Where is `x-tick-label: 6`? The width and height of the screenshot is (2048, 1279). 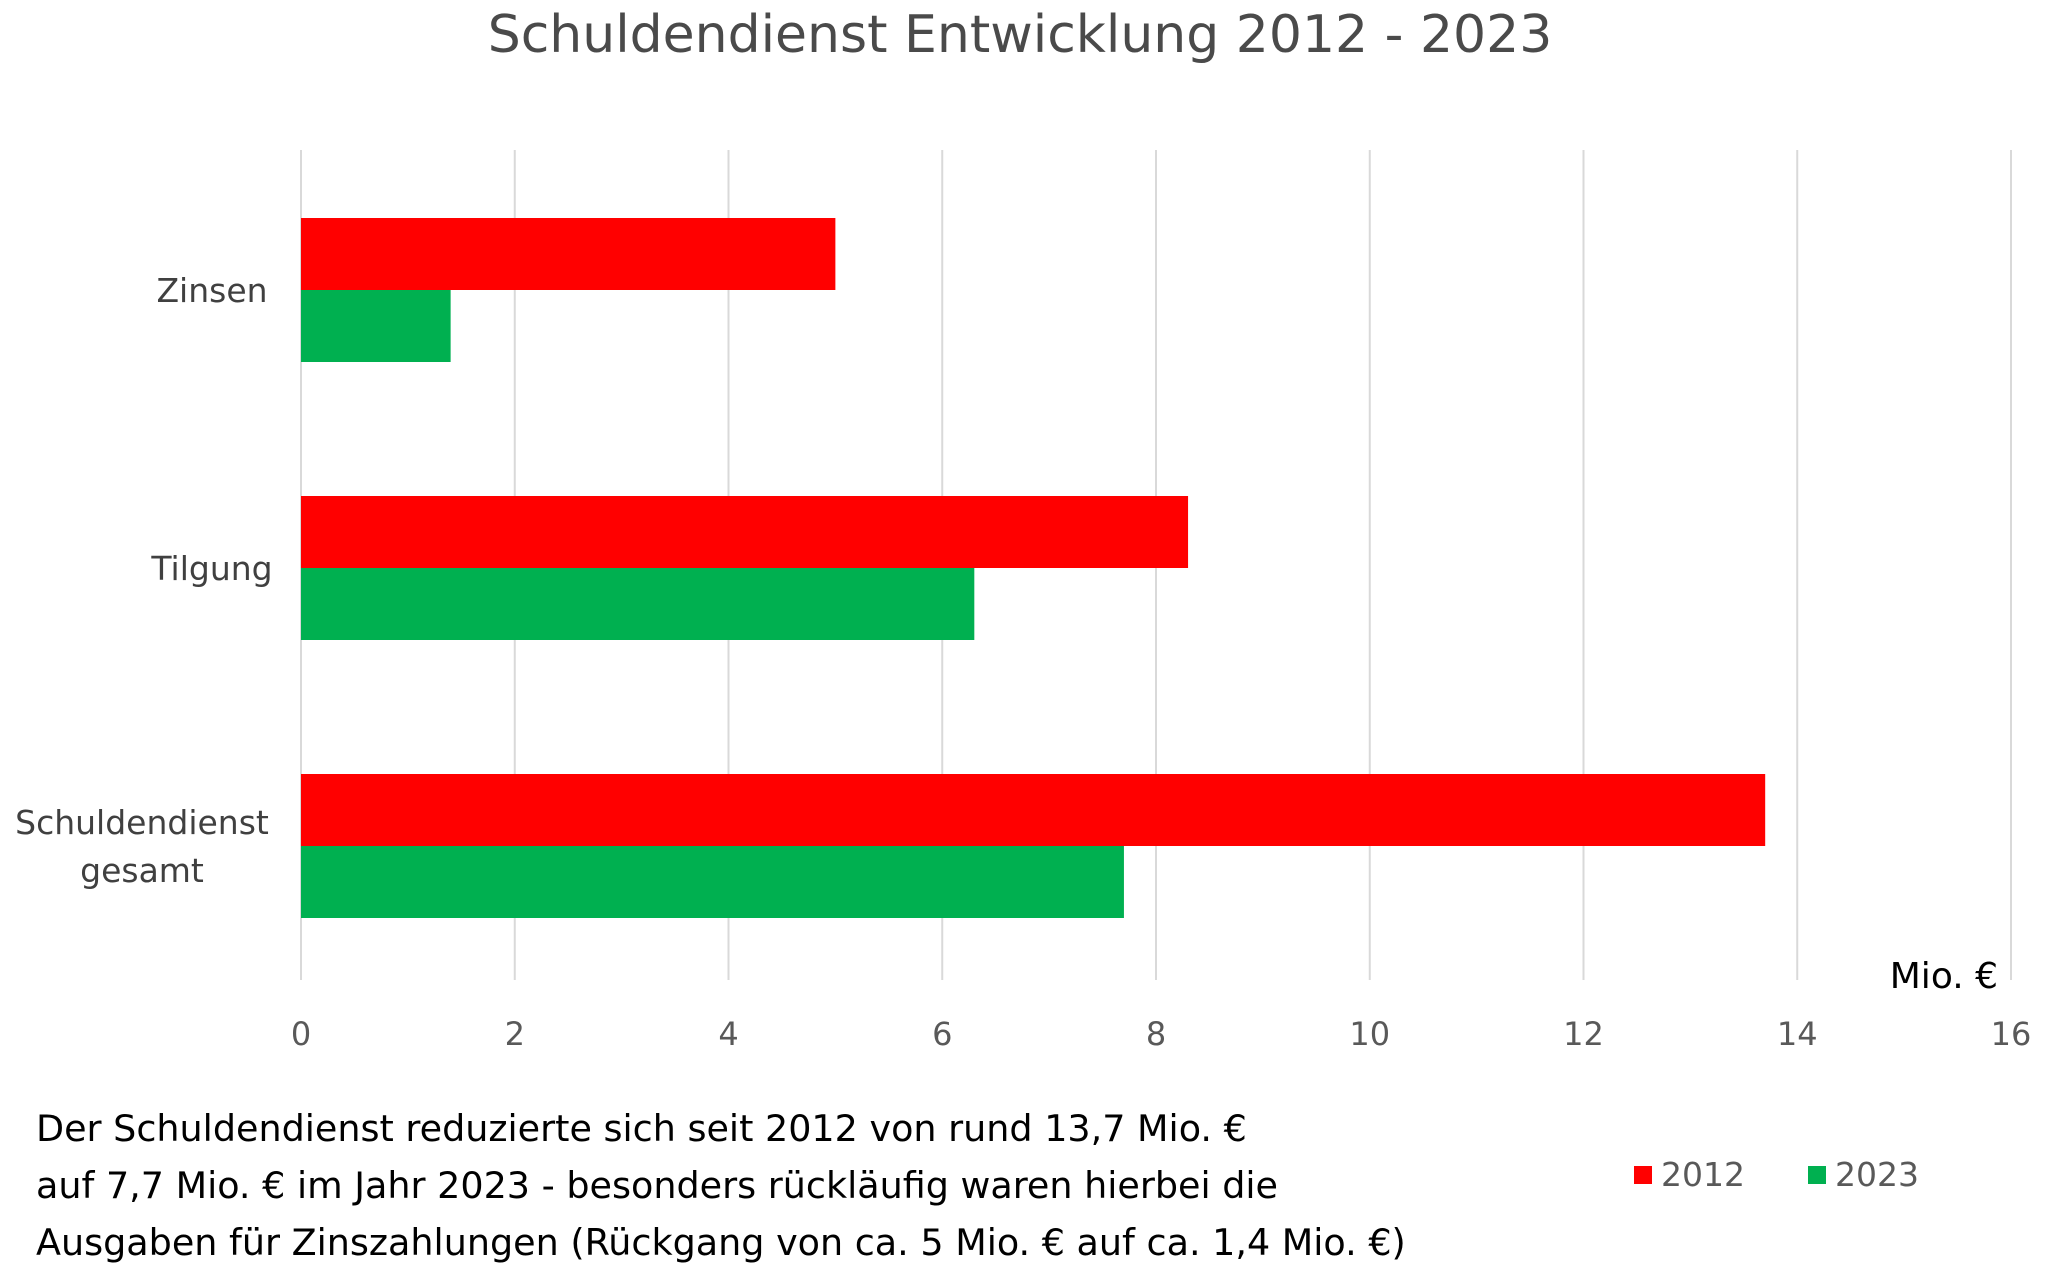
x-tick-label: 6 is located at coordinates (942, 1034).